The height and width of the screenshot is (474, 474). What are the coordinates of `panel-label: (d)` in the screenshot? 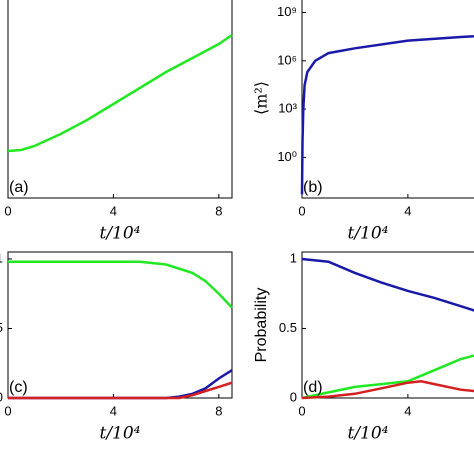 It's located at (313, 387).